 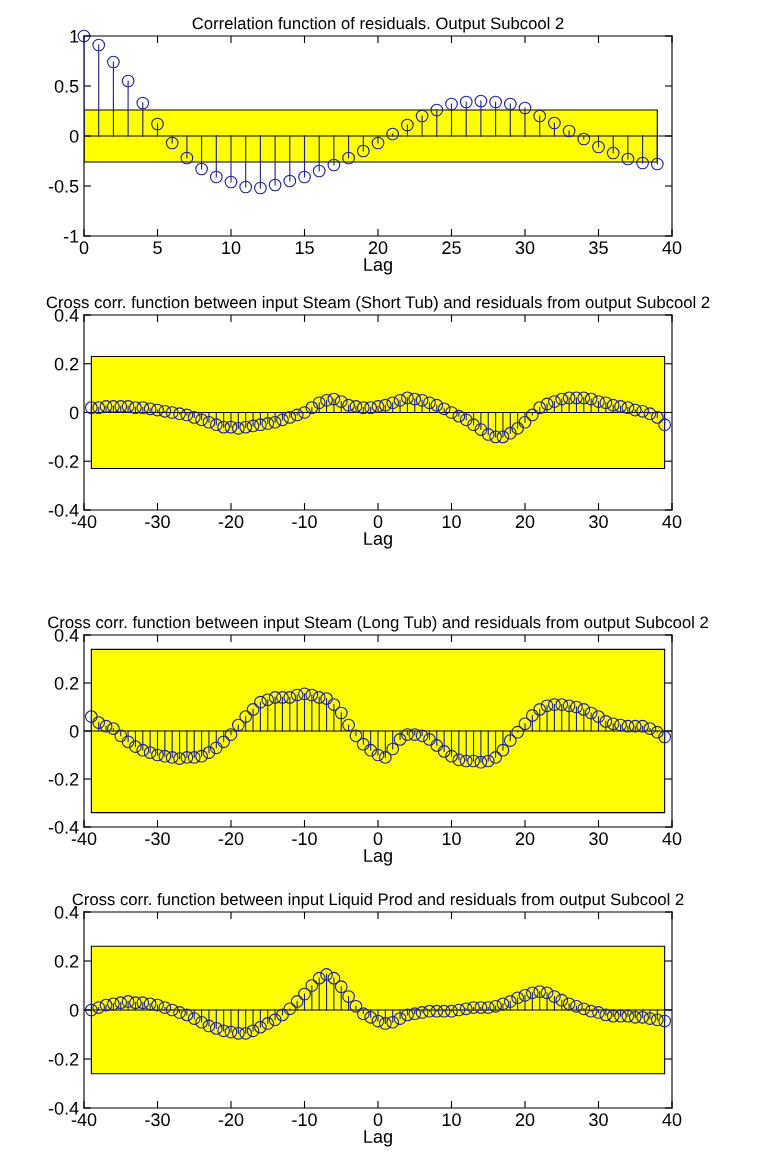 What do you see at coordinates (157, 248) in the screenshot?
I see `x-tick-label: 5` at bounding box center [157, 248].